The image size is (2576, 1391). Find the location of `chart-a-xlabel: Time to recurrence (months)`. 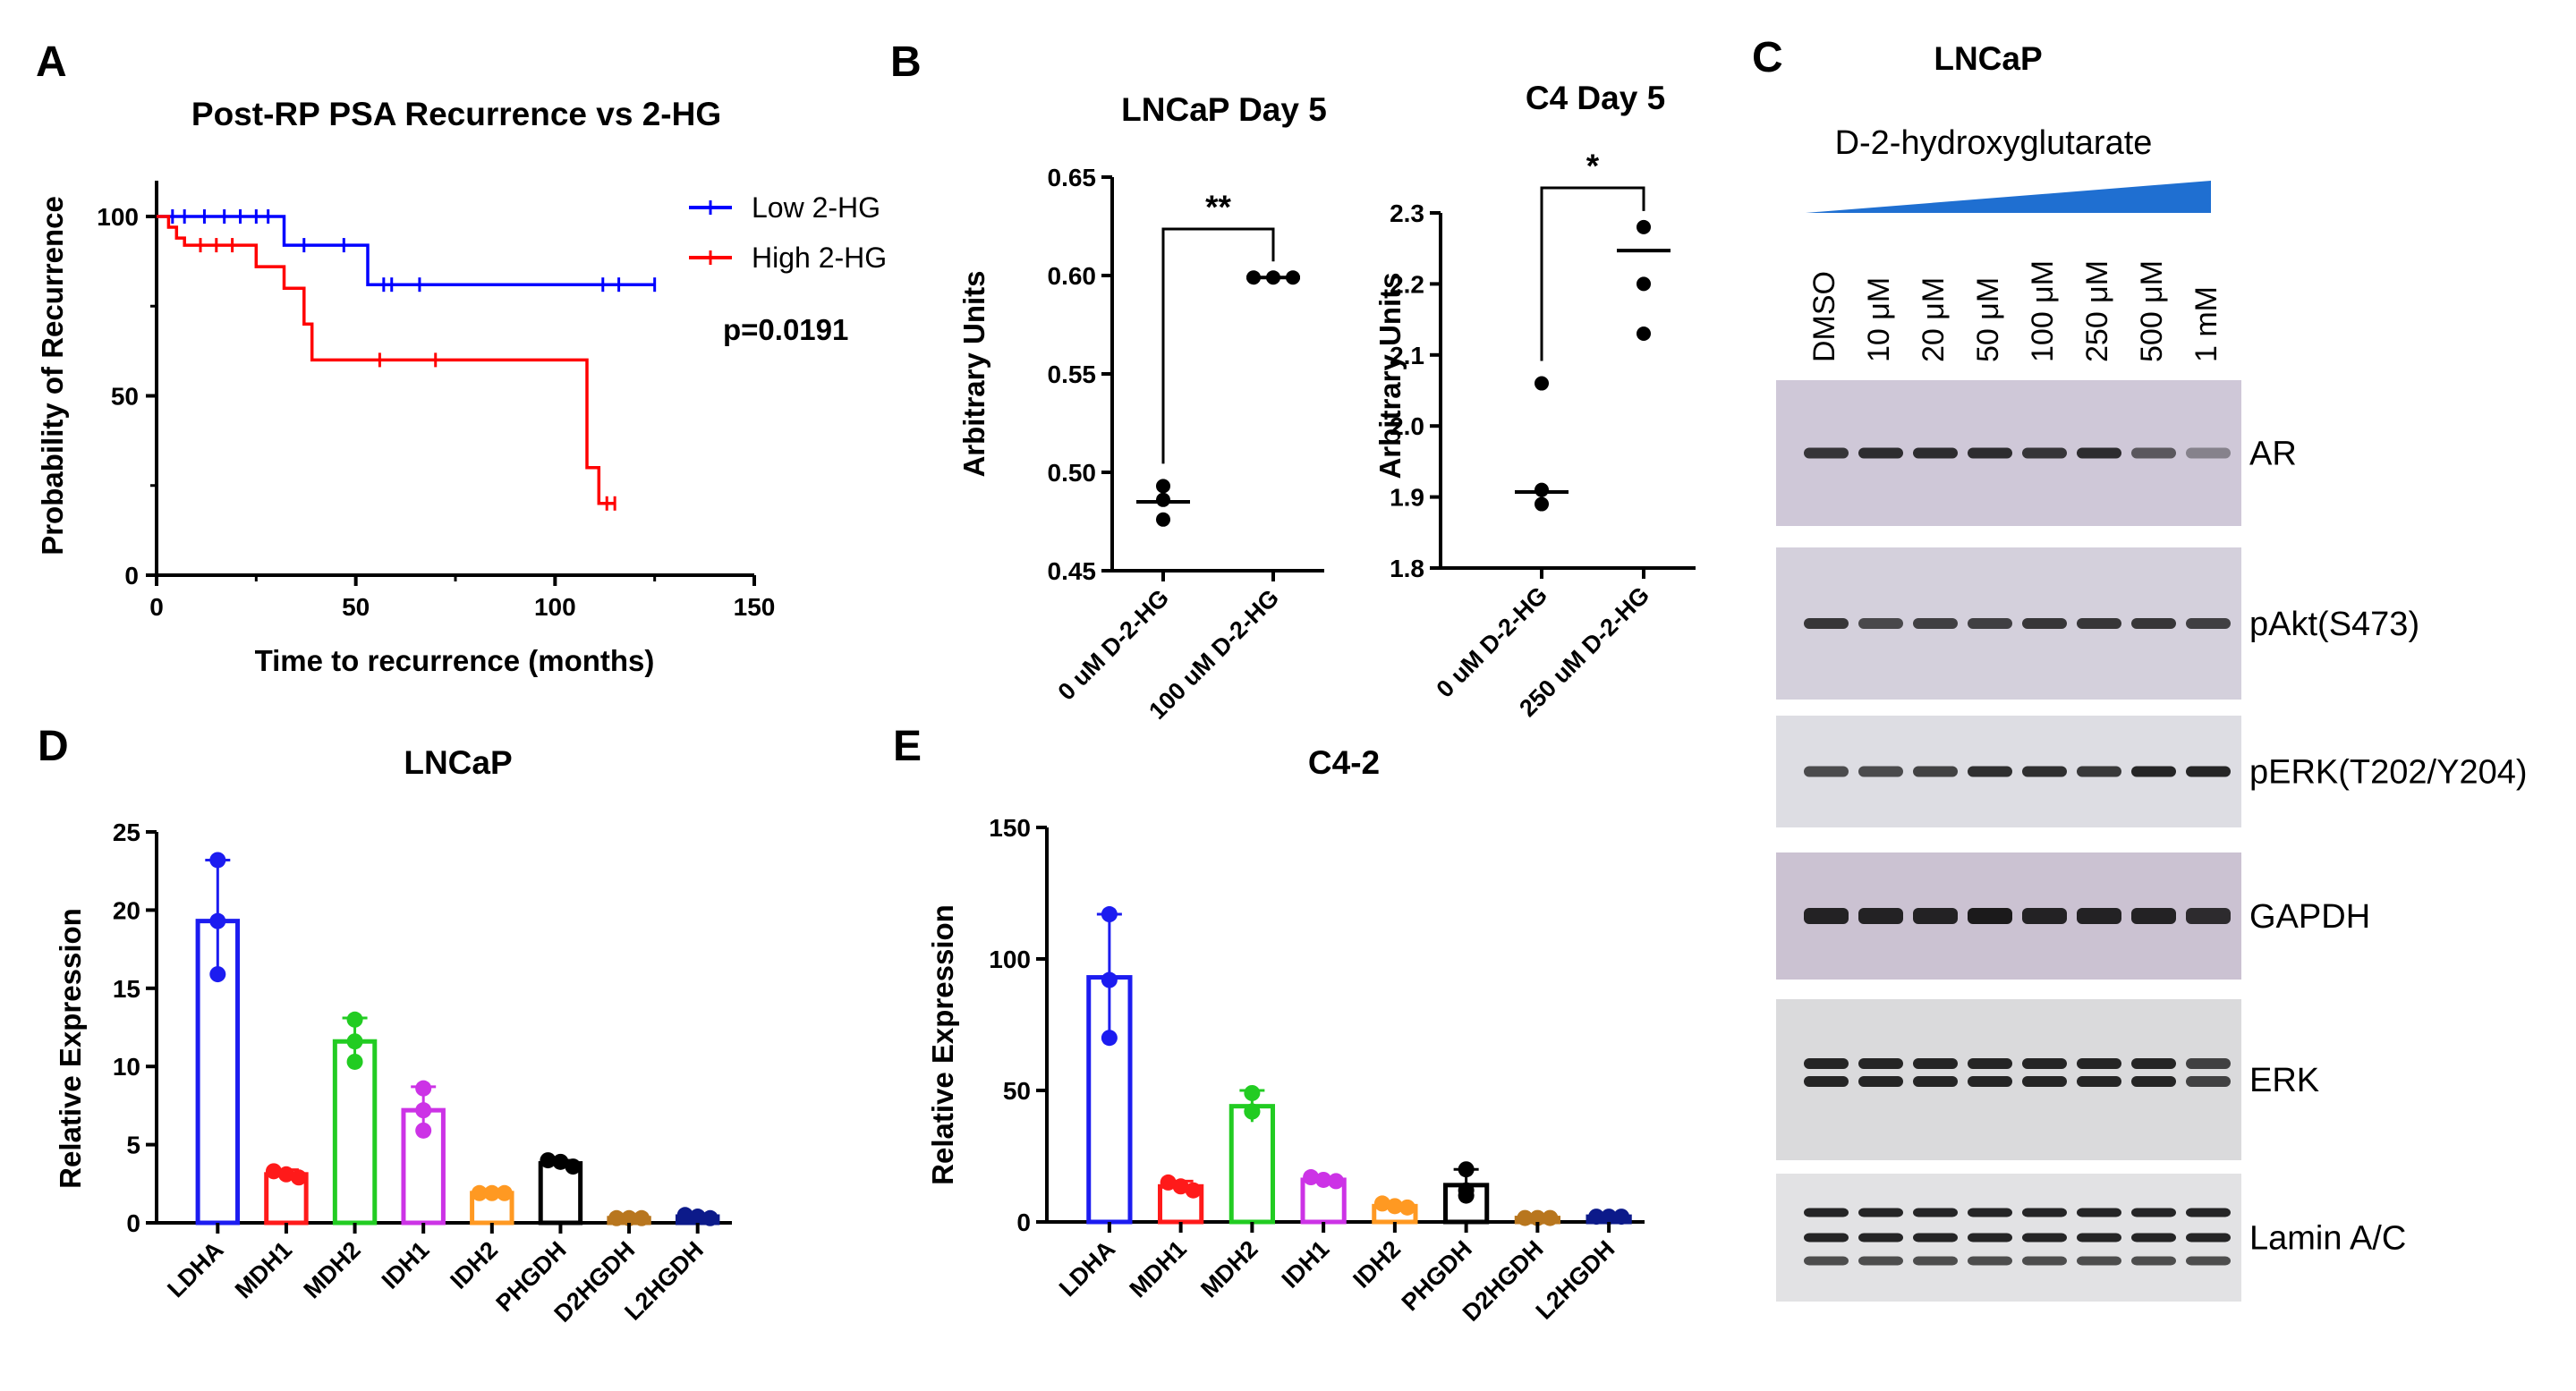

chart-a-xlabel: Time to recurrence (months) is located at coordinates (455, 660).